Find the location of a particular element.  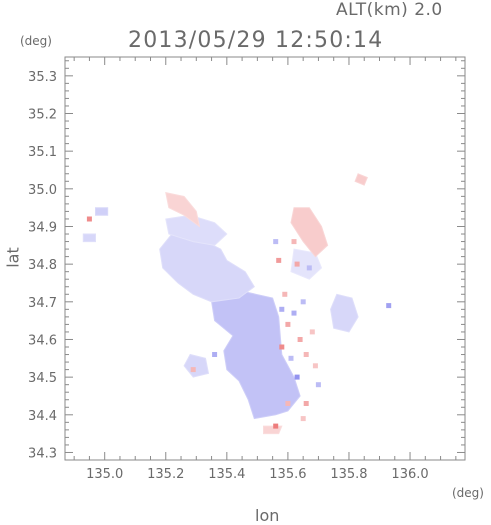

y-tick-label: 35.3 is located at coordinates (42, 77).